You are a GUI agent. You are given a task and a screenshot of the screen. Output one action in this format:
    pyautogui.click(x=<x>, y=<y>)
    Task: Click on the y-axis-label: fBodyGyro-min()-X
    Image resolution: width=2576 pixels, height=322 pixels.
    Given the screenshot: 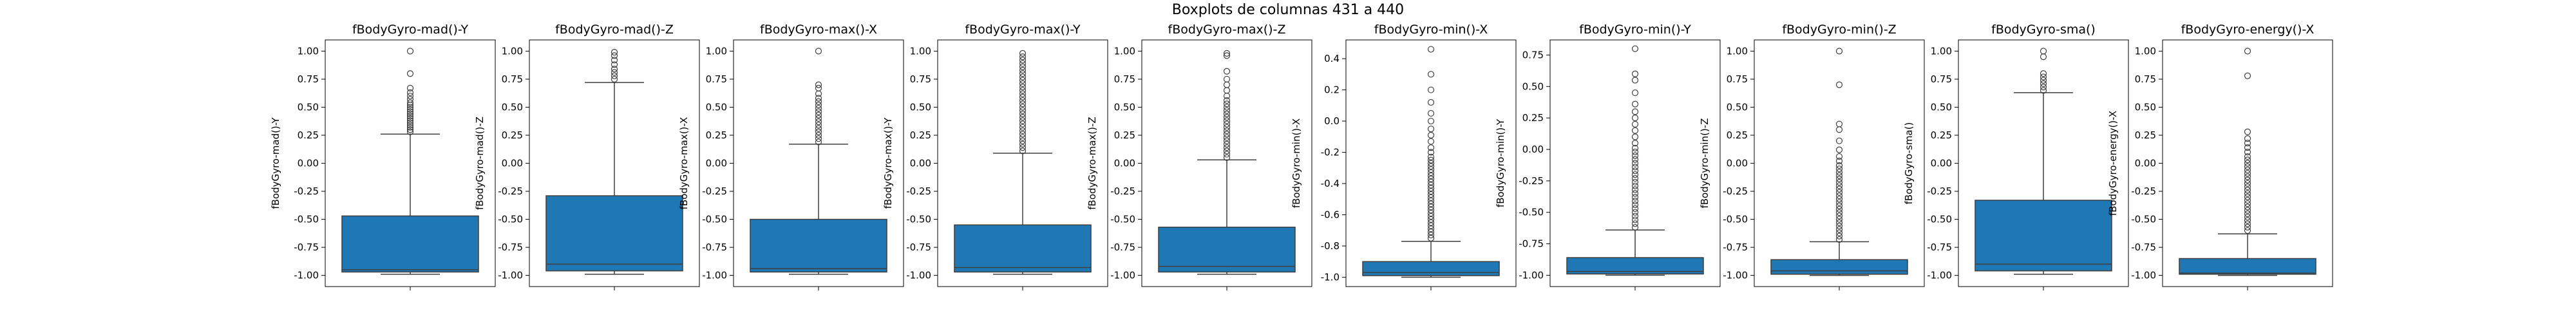 What is the action you would take?
    pyautogui.click(x=1296, y=163)
    